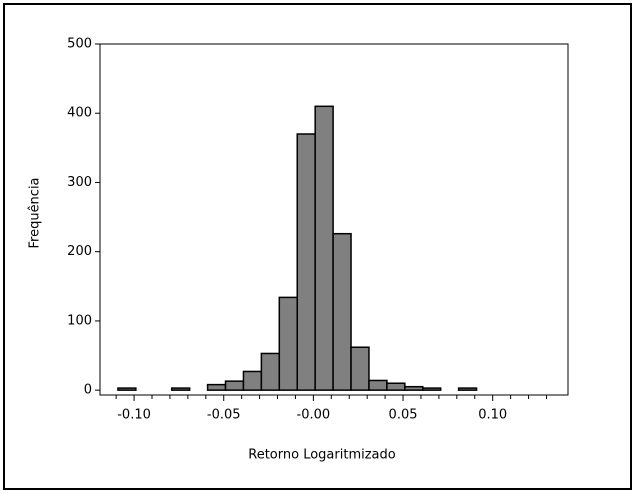 The height and width of the screenshot is (494, 636). Describe the element at coordinates (79, 182) in the screenshot. I see `y-tick-label: 300` at that location.